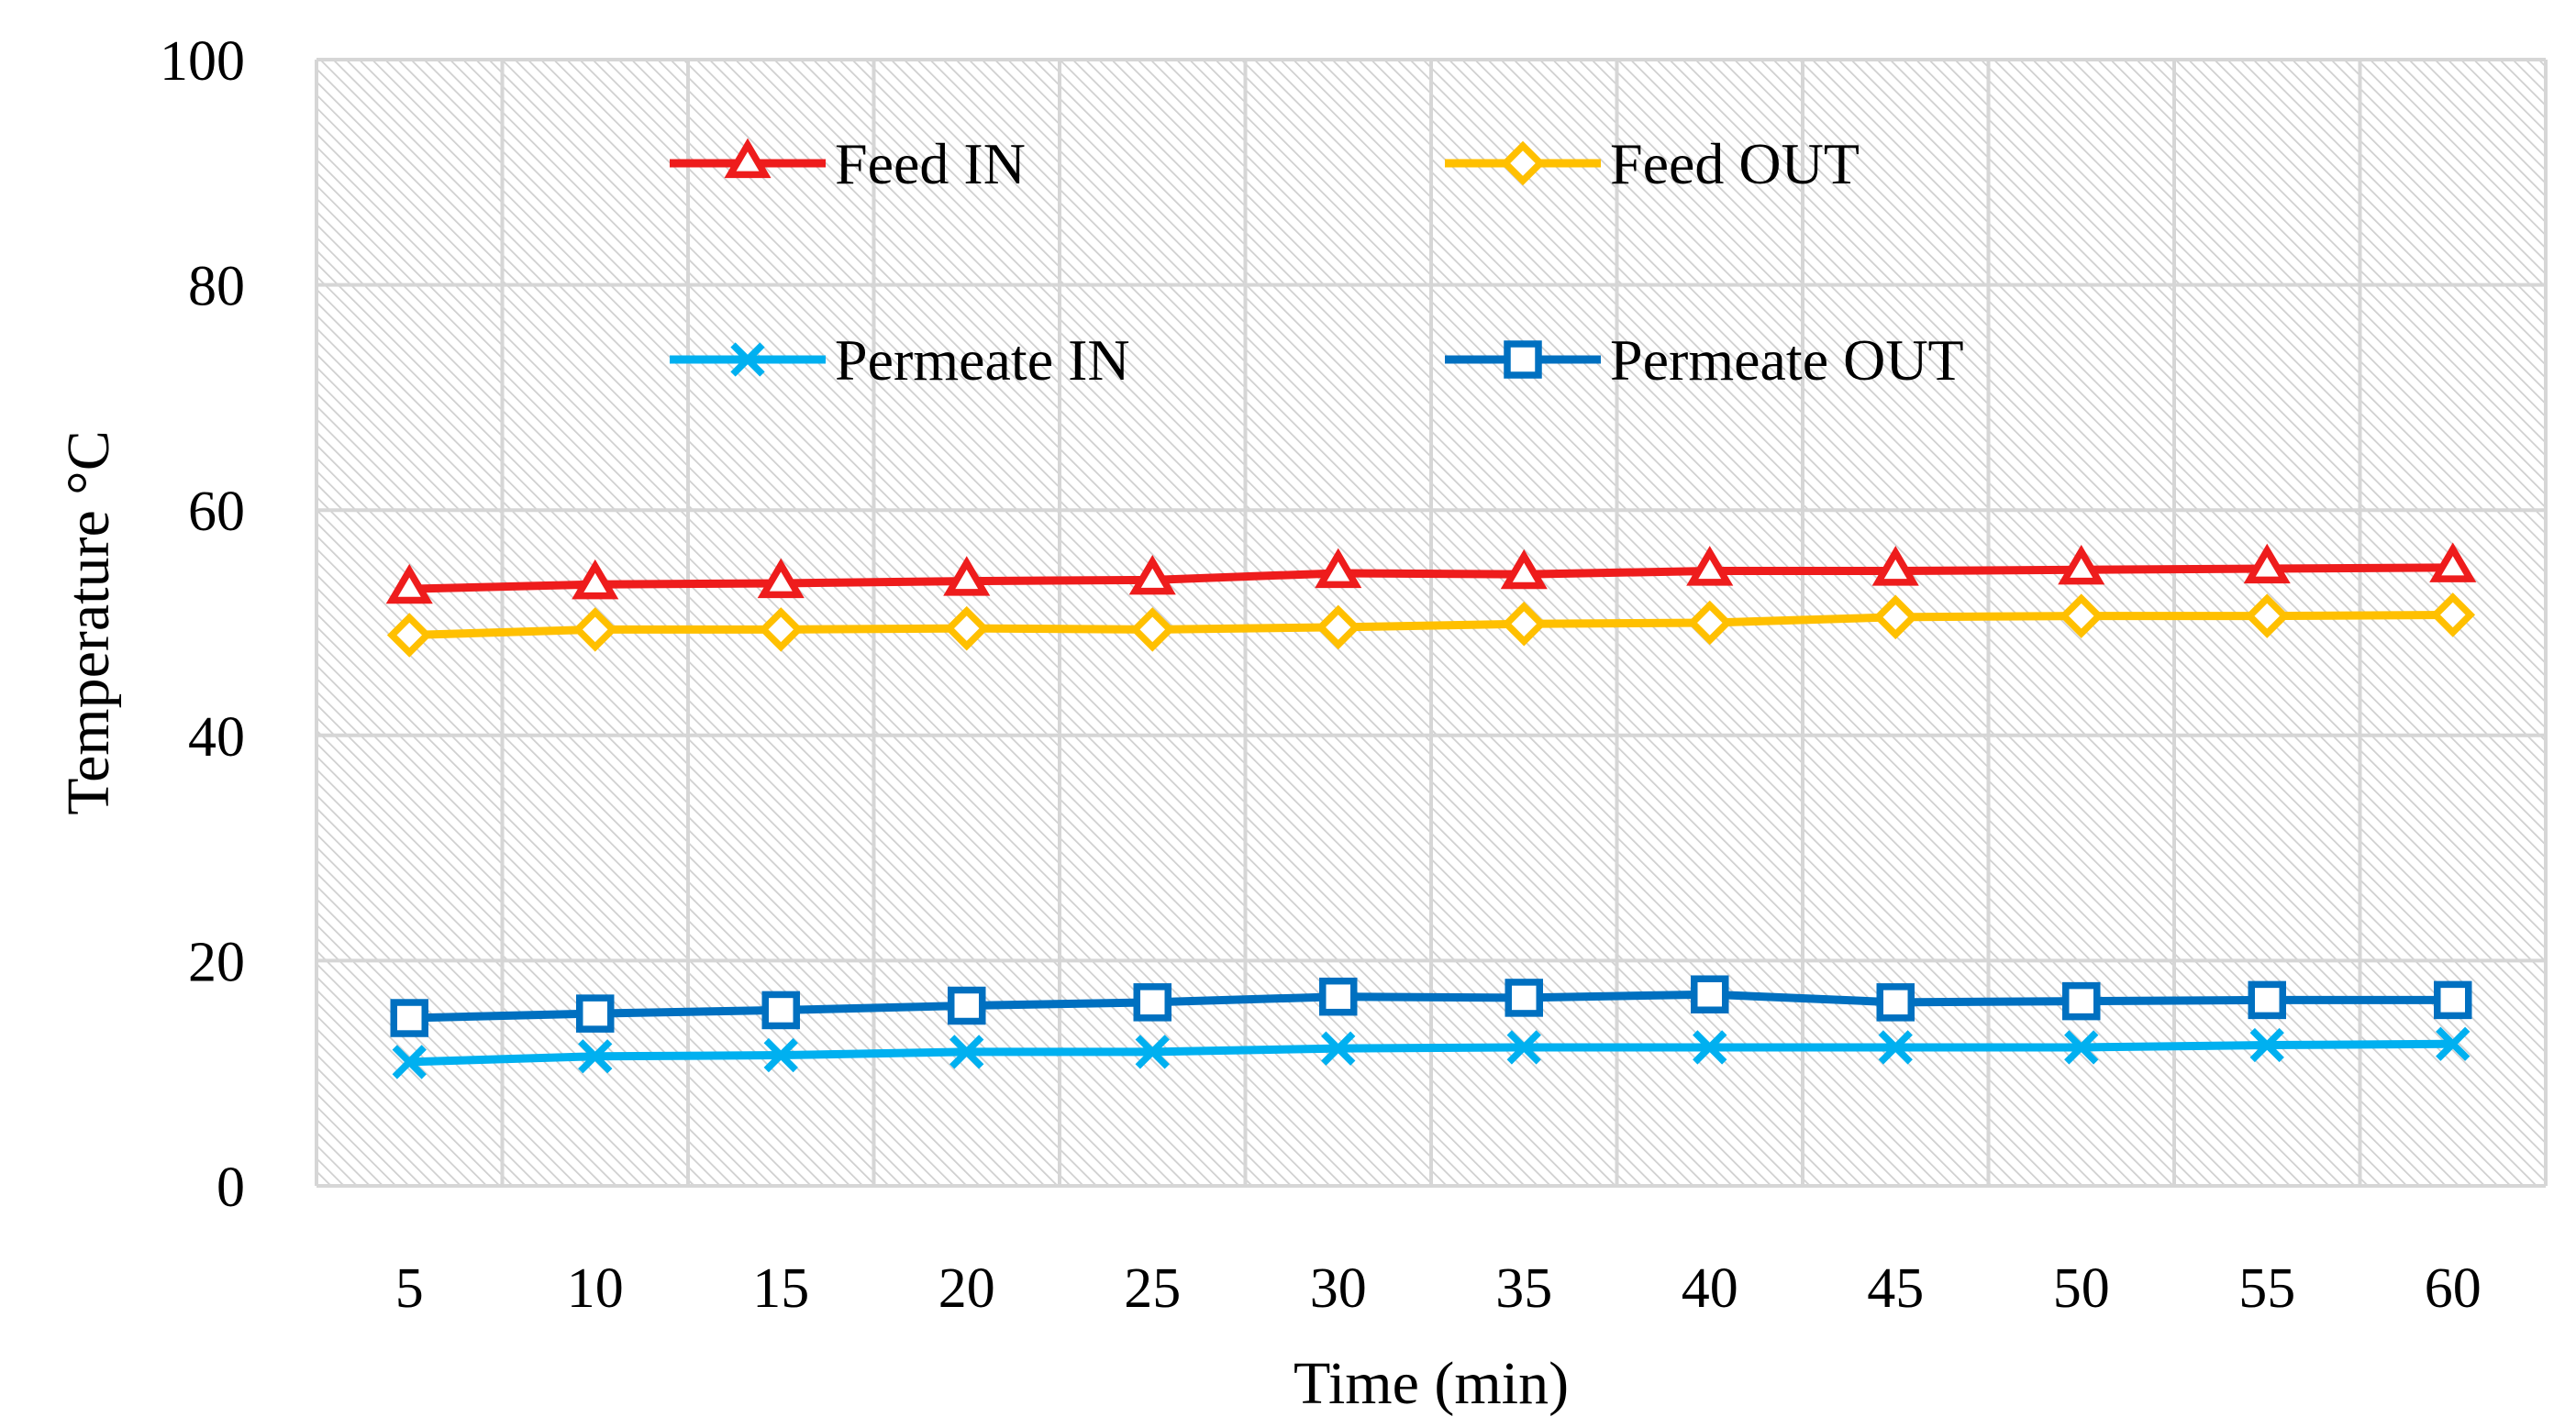  I want to click on x-tick-label: 15, so click(780, 1288).